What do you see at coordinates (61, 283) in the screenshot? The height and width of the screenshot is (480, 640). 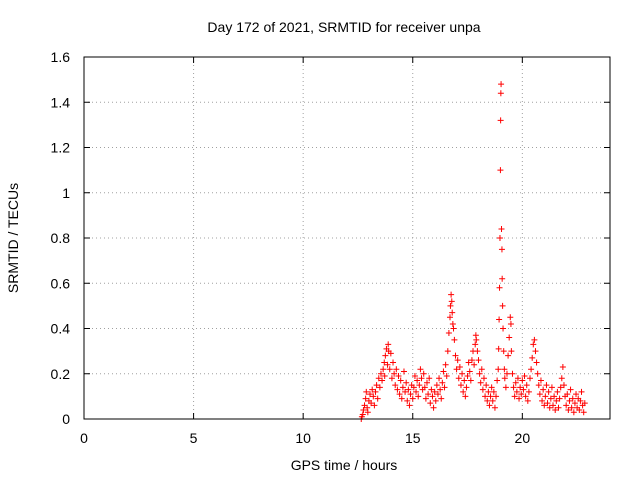 I see `y-tick-label: 0.6` at bounding box center [61, 283].